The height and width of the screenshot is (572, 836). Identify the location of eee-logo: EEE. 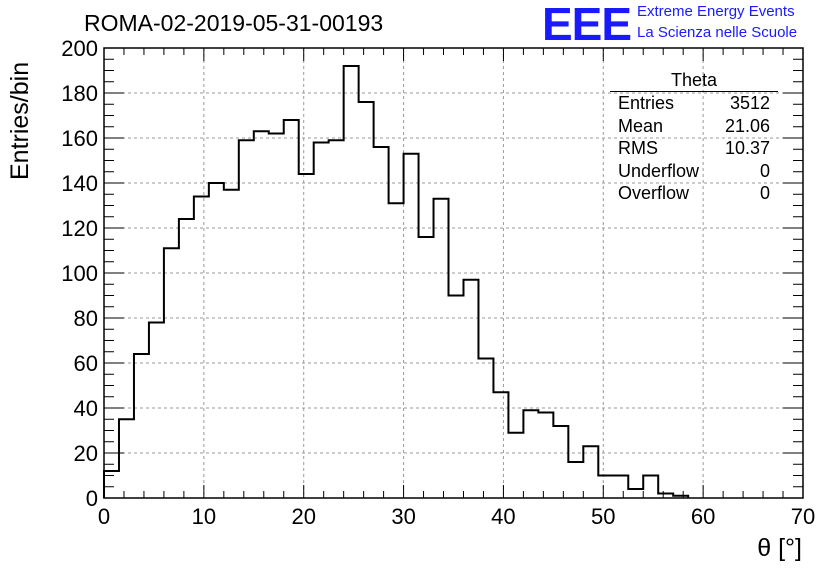
(587, 25).